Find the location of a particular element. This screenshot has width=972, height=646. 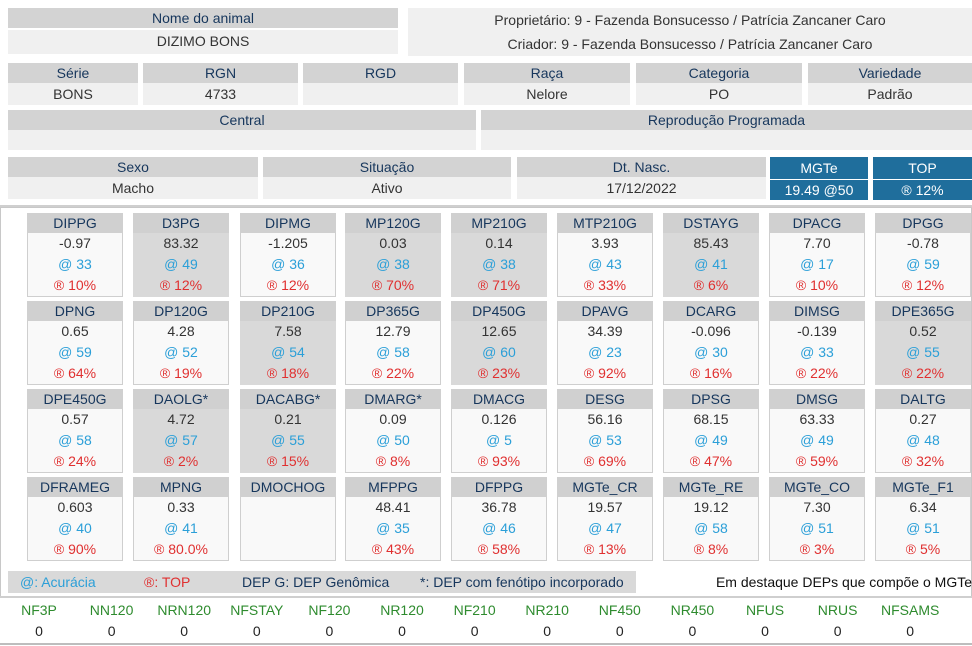

dep-name: MGTe_CR is located at coordinates (605, 487).